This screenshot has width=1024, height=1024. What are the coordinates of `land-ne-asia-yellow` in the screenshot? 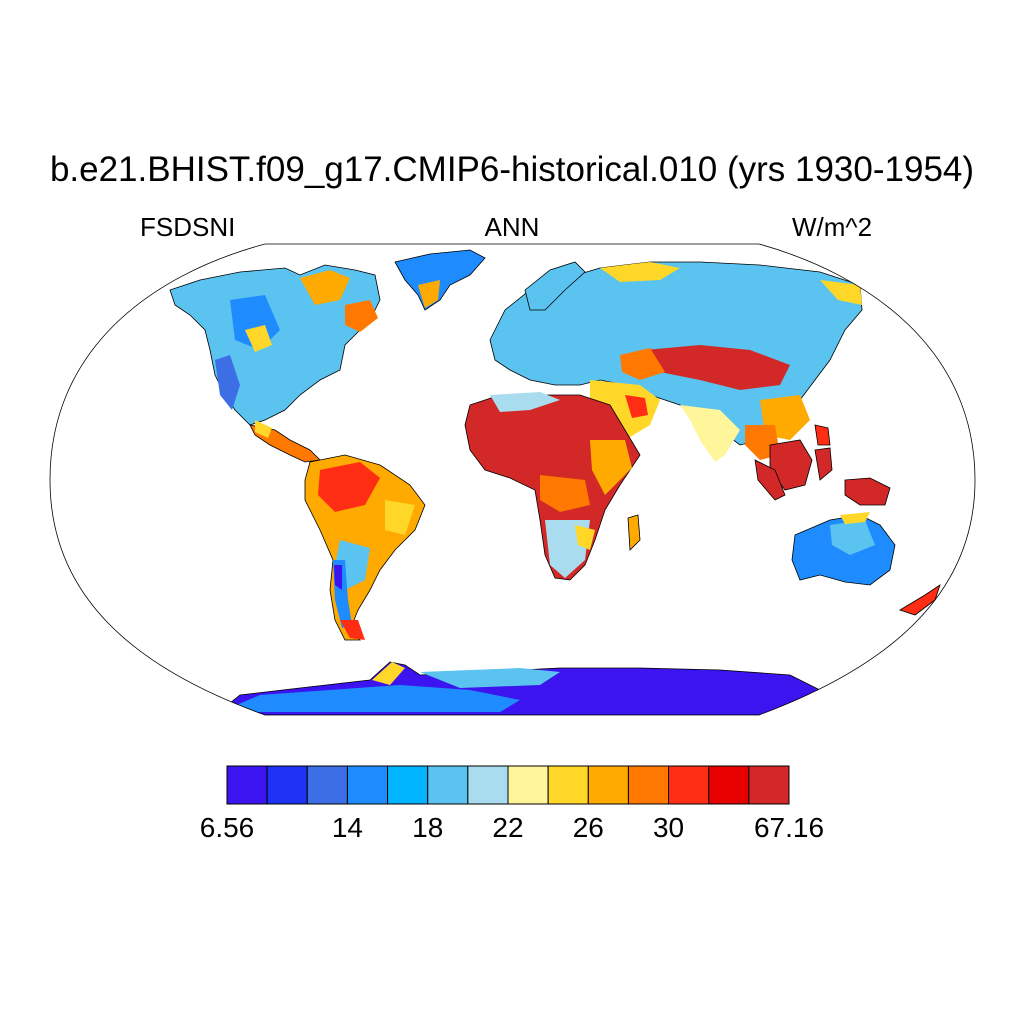 It's located at (841, 292).